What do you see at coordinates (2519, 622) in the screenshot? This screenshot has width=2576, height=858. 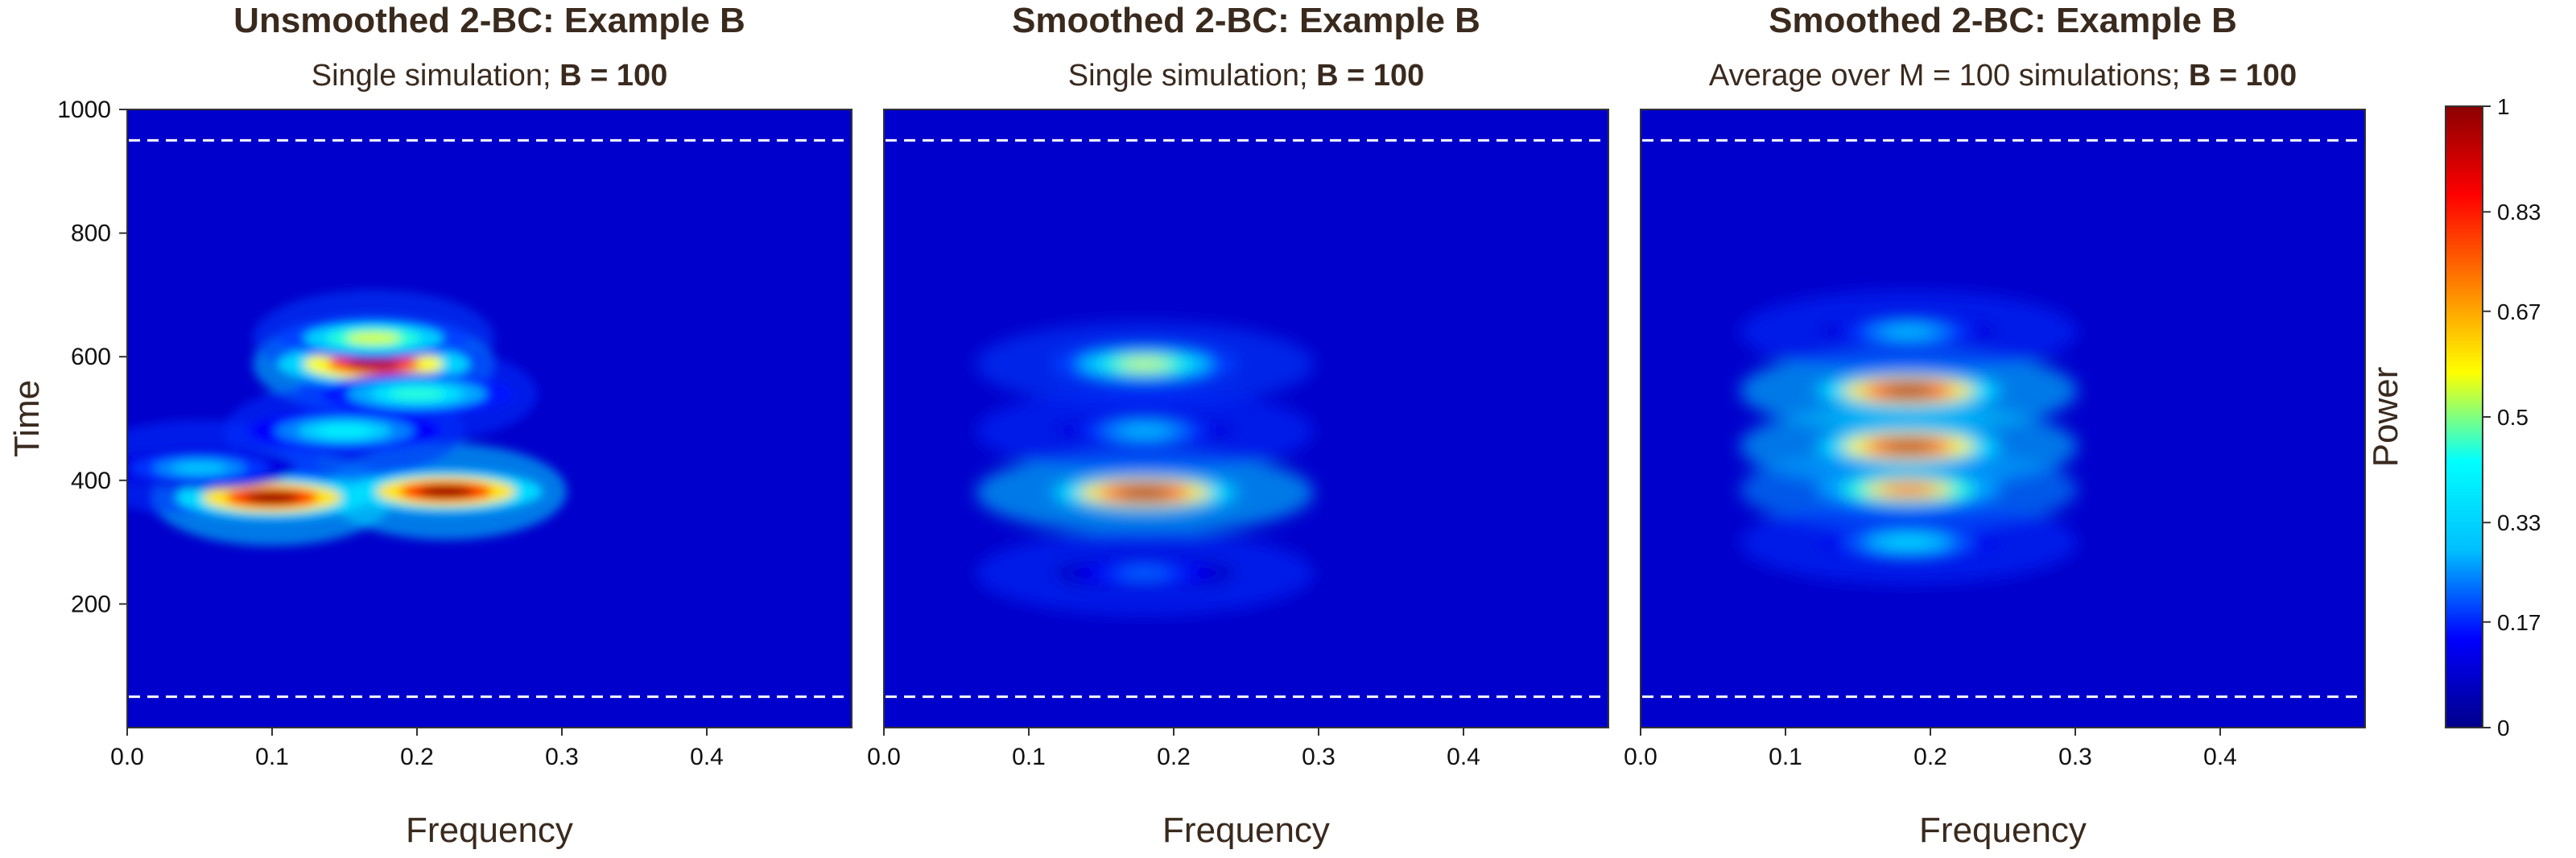 I see `colorbar-tick-label: 0.17` at bounding box center [2519, 622].